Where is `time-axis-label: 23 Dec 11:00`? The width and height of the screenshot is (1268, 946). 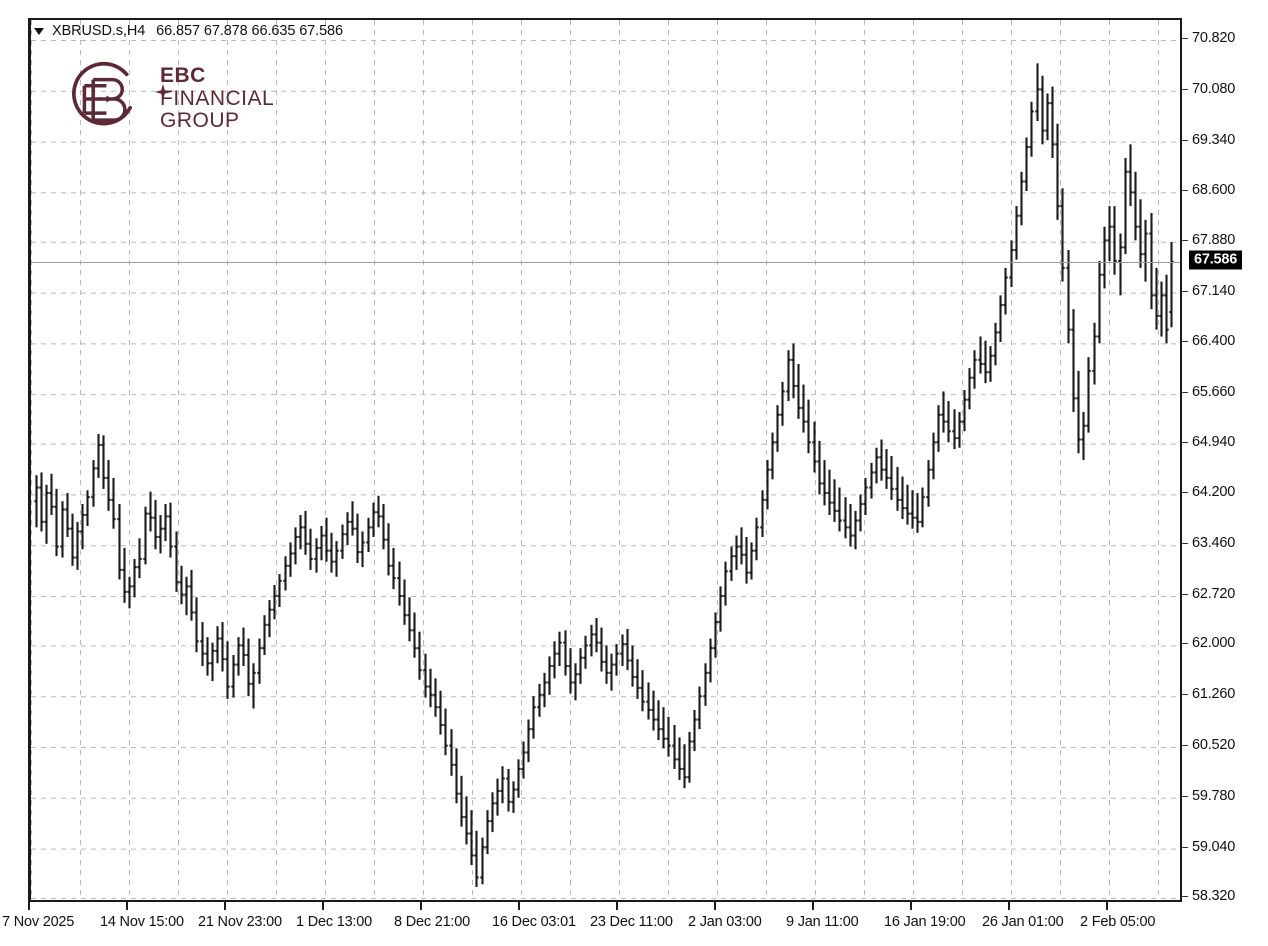
time-axis-label: 23 Dec 11:00 is located at coordinates (631, 922).